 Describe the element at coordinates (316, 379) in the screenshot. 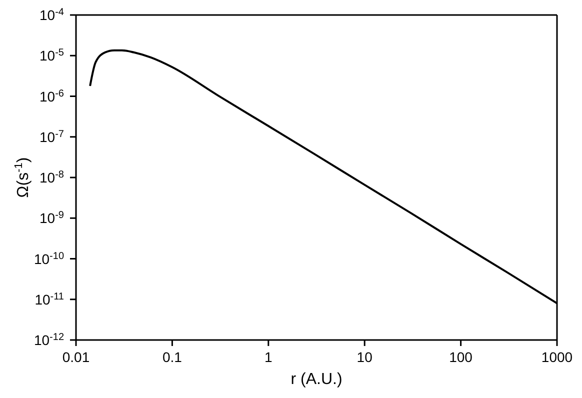

I see `x-axis-title: r (A.U.)` at that location.